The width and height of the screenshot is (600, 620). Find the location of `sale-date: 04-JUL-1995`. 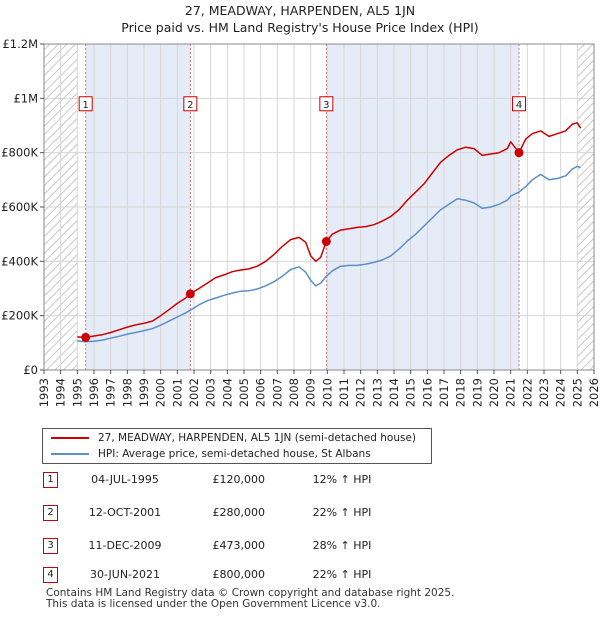

sale-date: 04-JUL-1995 is located at coordinates (125, 479).